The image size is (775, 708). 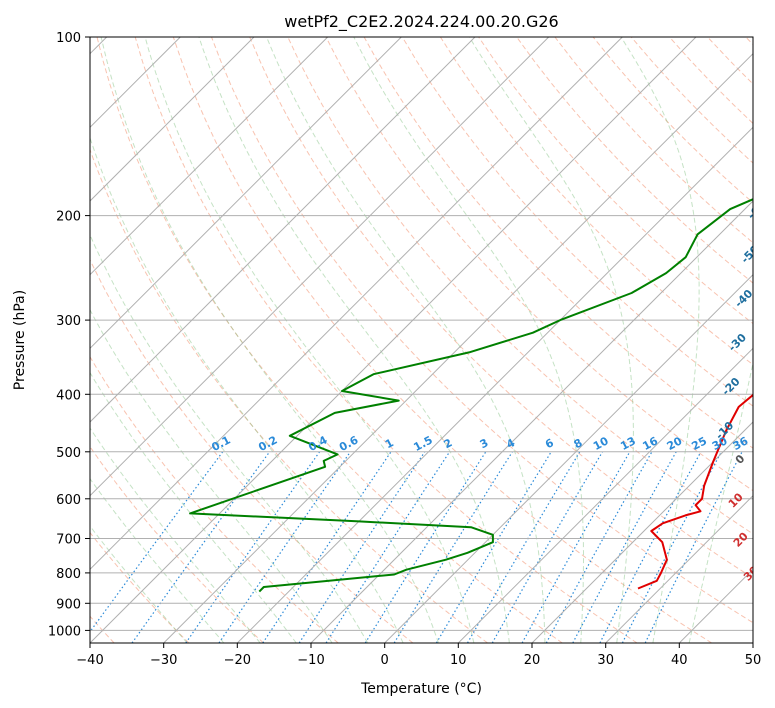 What do you see at coordinates (89, 660) in the screenshot?
I see `x-tick-label: −40` at bounding box center [89, 660].